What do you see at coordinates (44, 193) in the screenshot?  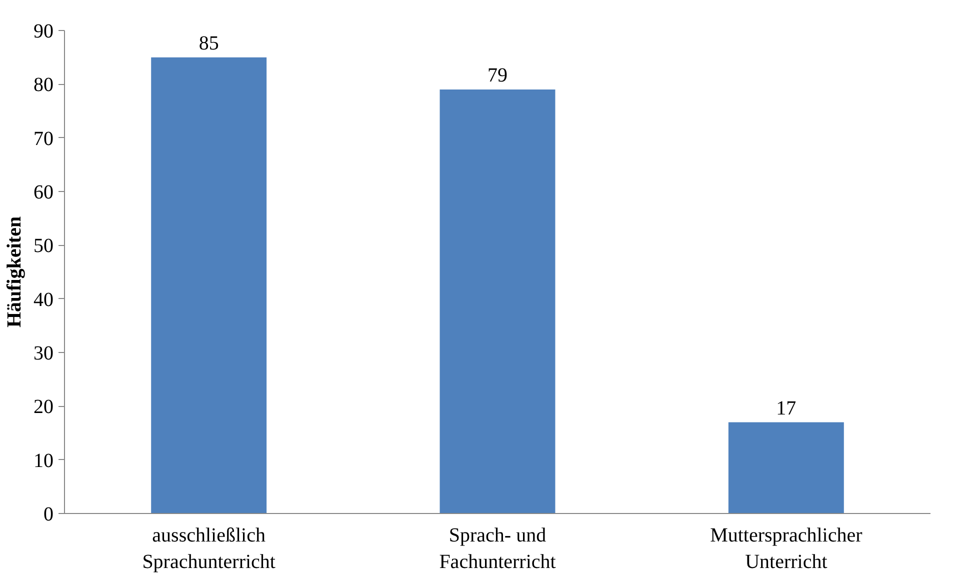 I see `y-tick-label: 60` at bounding box center [44, 193].